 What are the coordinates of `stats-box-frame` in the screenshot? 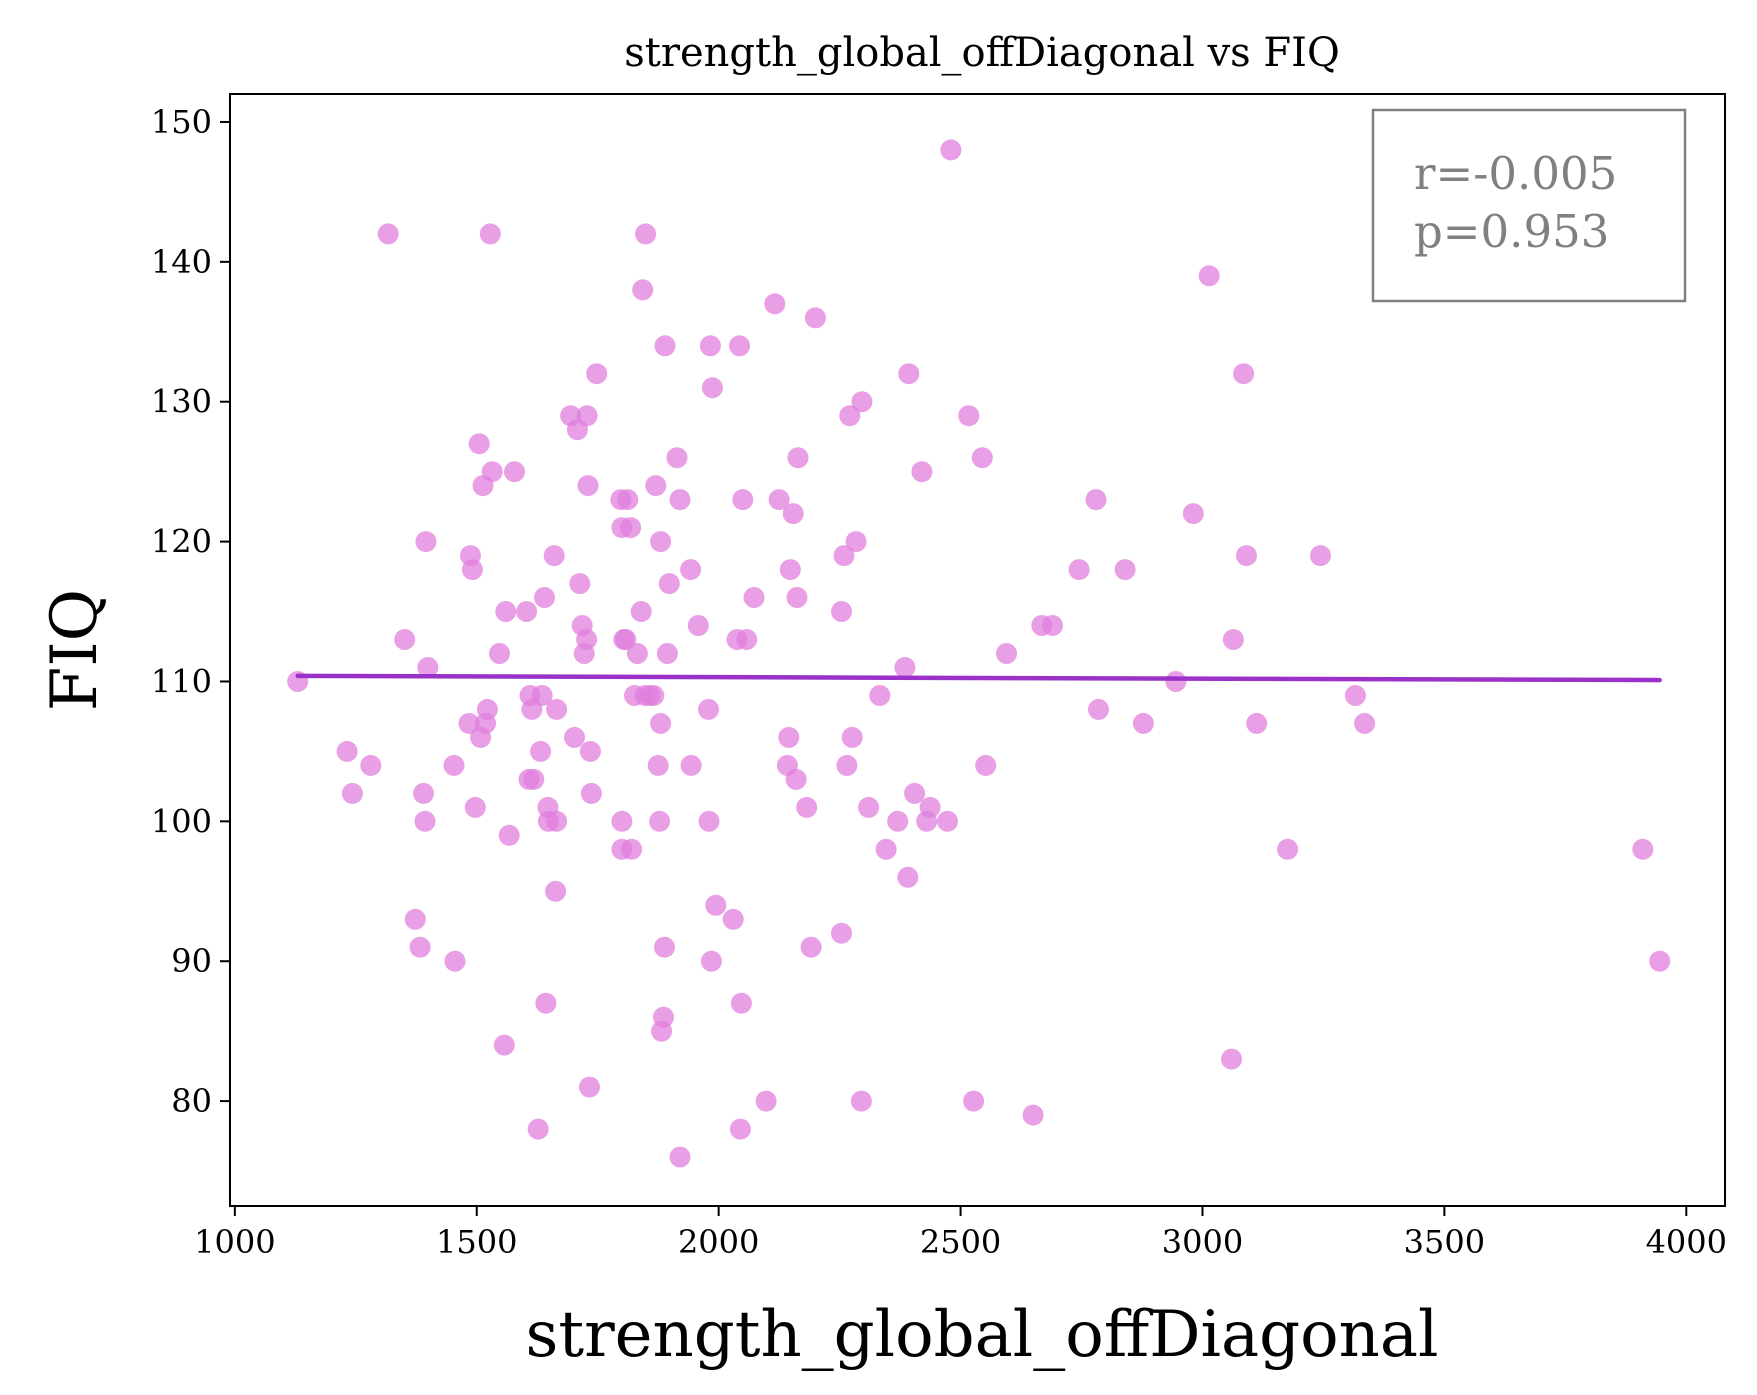 It's located at (1529, 205).